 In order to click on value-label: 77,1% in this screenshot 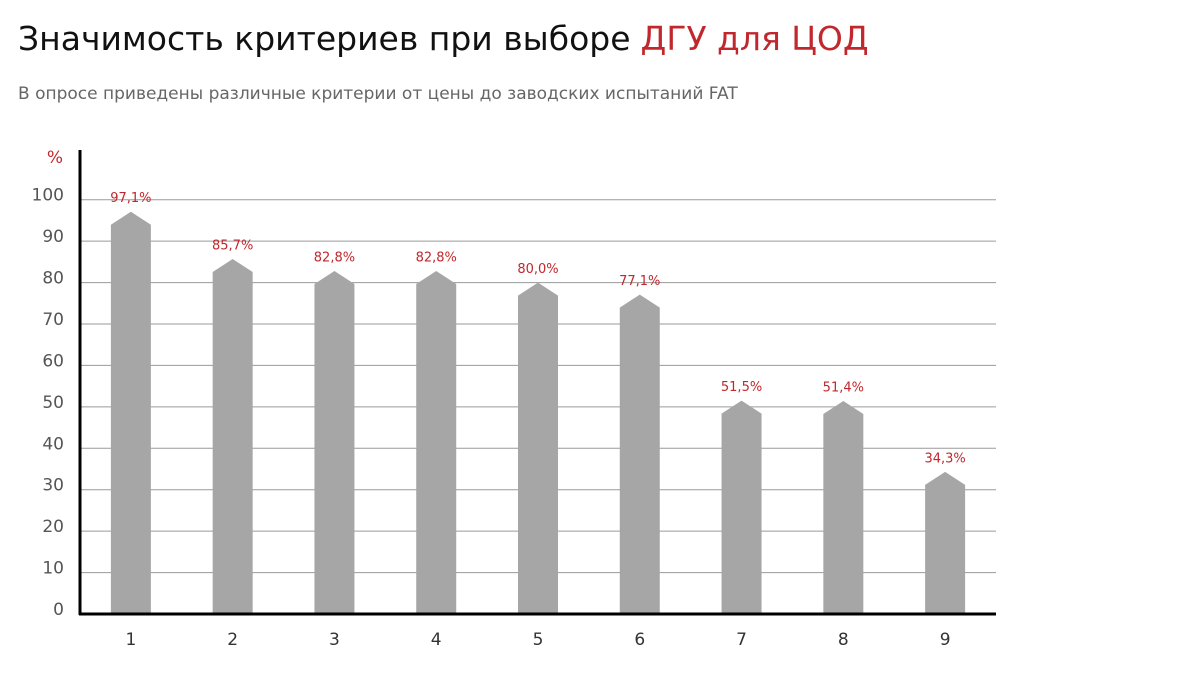, I will do `click(639, 281)`.